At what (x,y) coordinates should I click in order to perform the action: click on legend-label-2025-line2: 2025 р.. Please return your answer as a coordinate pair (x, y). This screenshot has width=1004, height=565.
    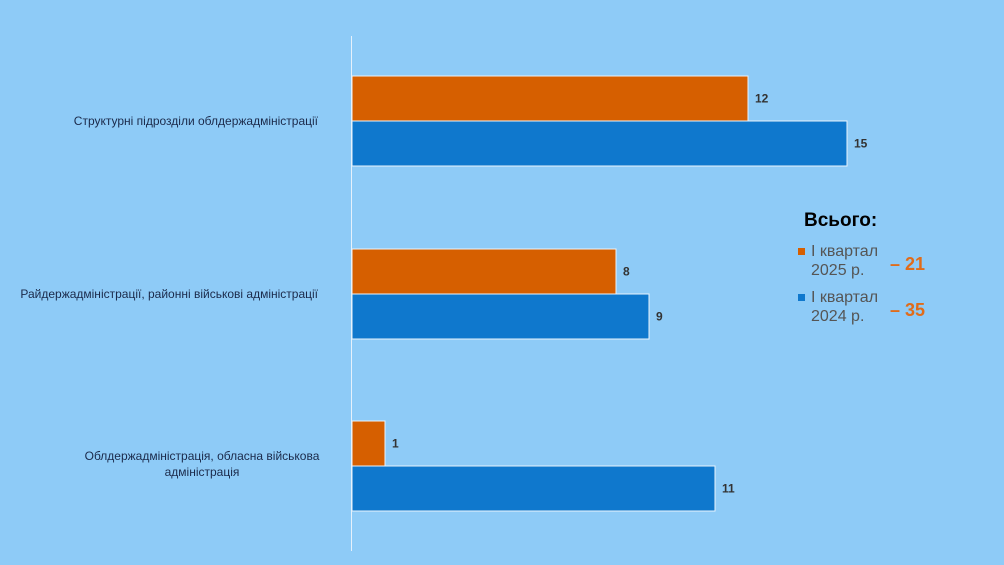
    Looking at the image, I should click on (838, 270).